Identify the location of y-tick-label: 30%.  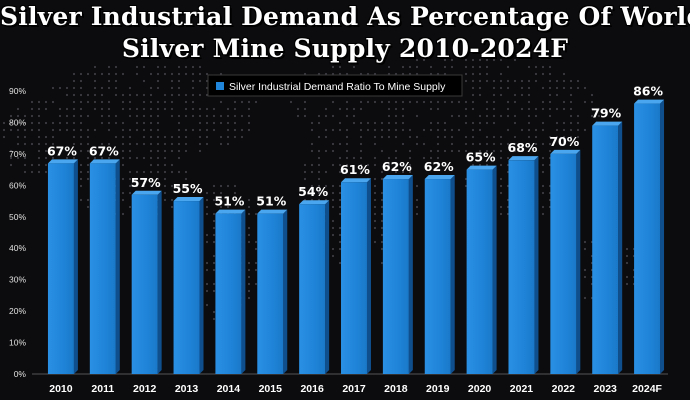
(17, 280).